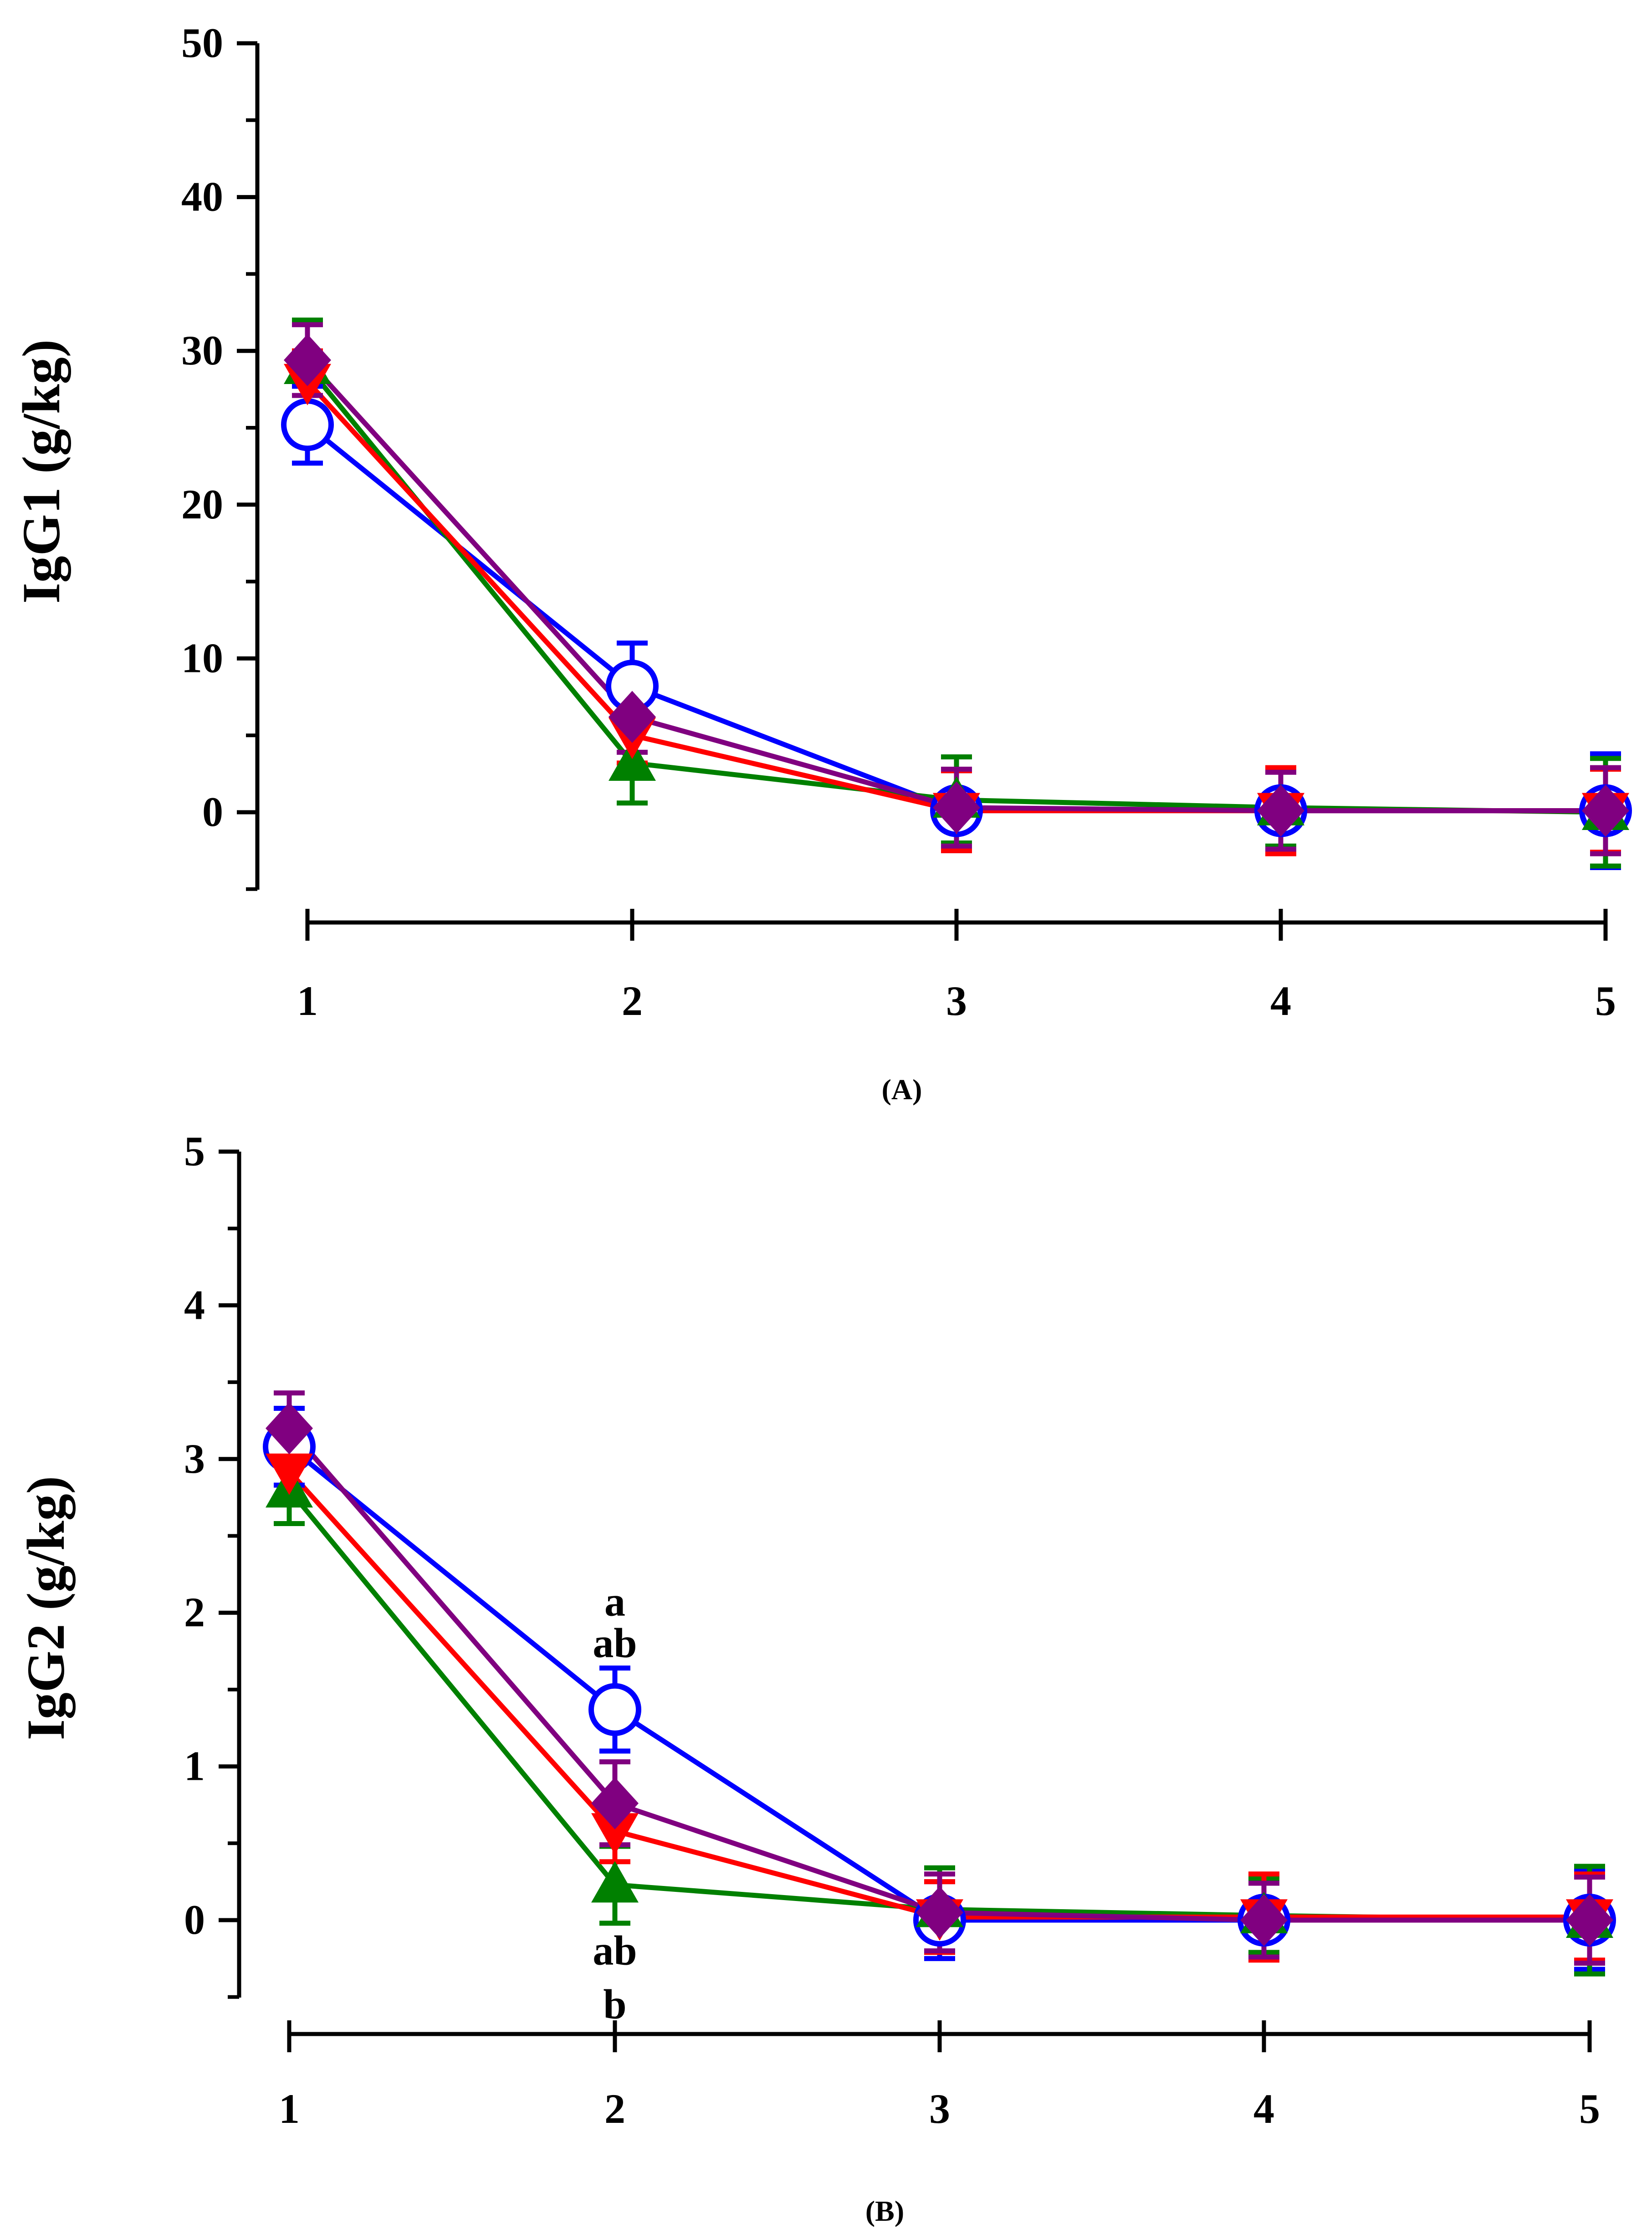  I want to click on y-tick-label: 4, so click(195, 1304).